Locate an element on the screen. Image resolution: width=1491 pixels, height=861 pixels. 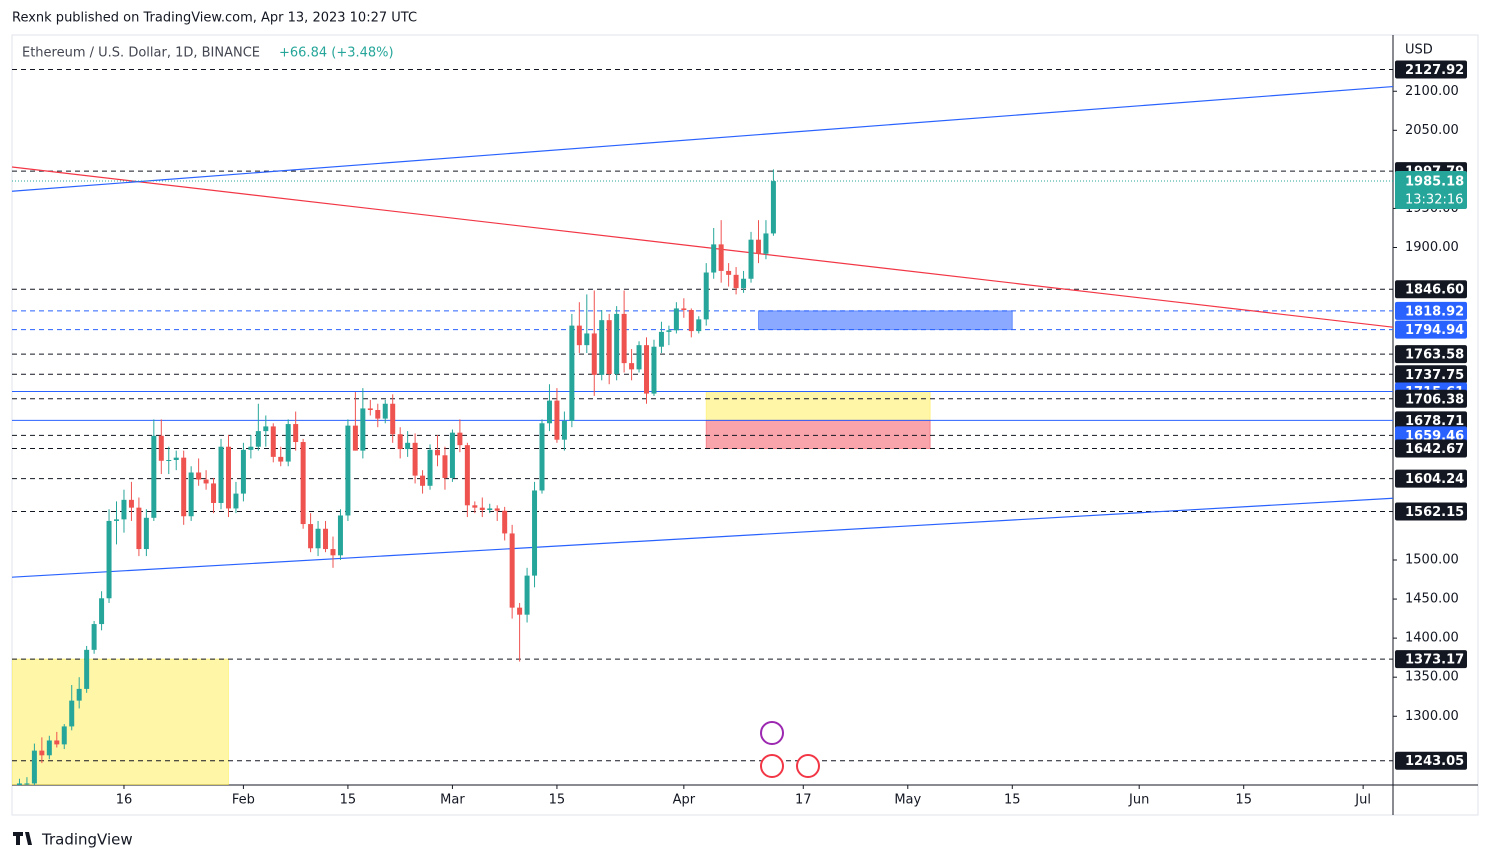
y-tick-label: 1350.00 is located at coordinates (1432, 677).